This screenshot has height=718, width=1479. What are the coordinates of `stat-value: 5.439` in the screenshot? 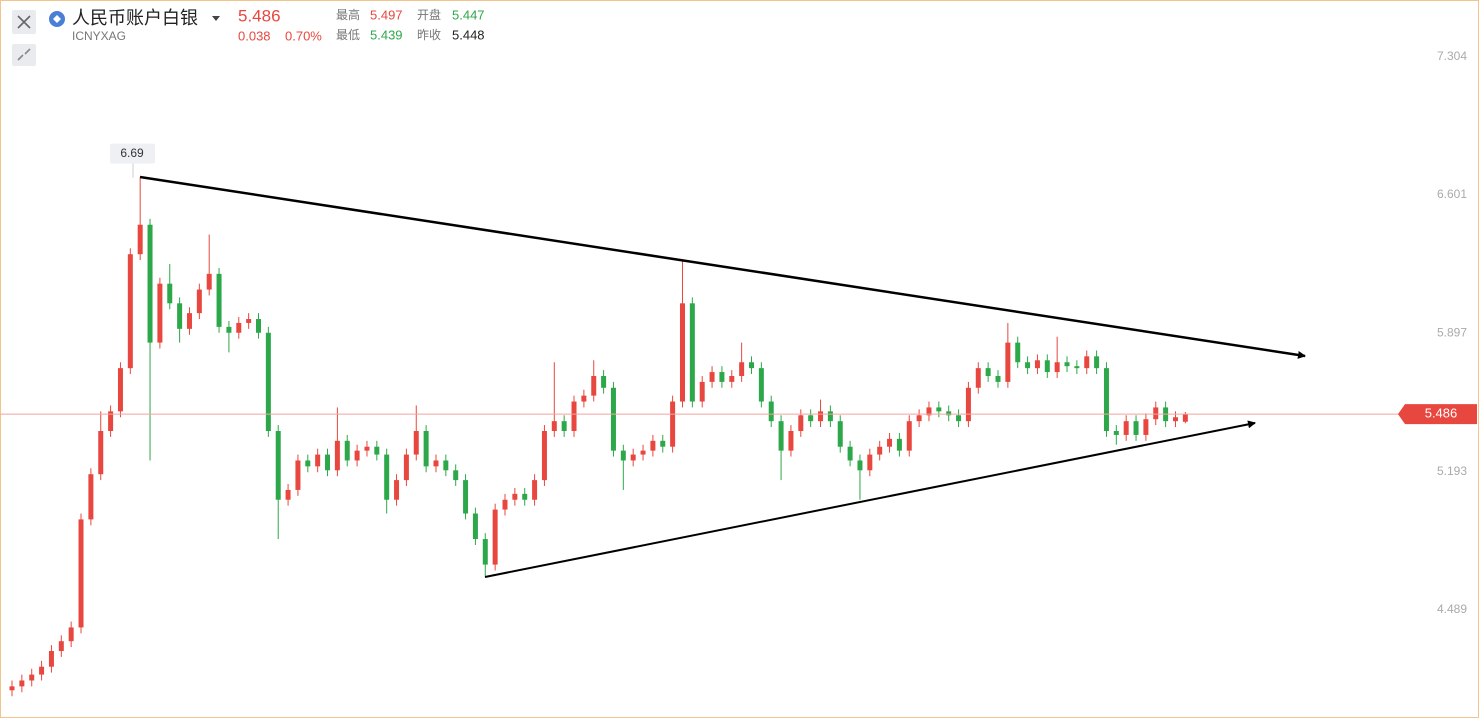 It's located at (386, 34).